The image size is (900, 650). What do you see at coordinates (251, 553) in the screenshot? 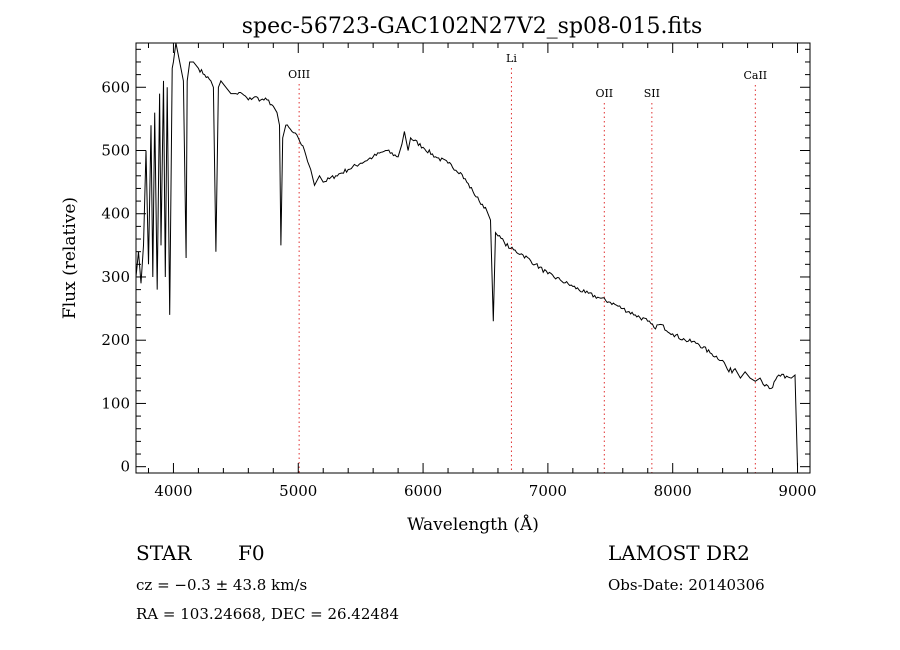
I see `object-subclass: F0` at bounding box center [251, 553].